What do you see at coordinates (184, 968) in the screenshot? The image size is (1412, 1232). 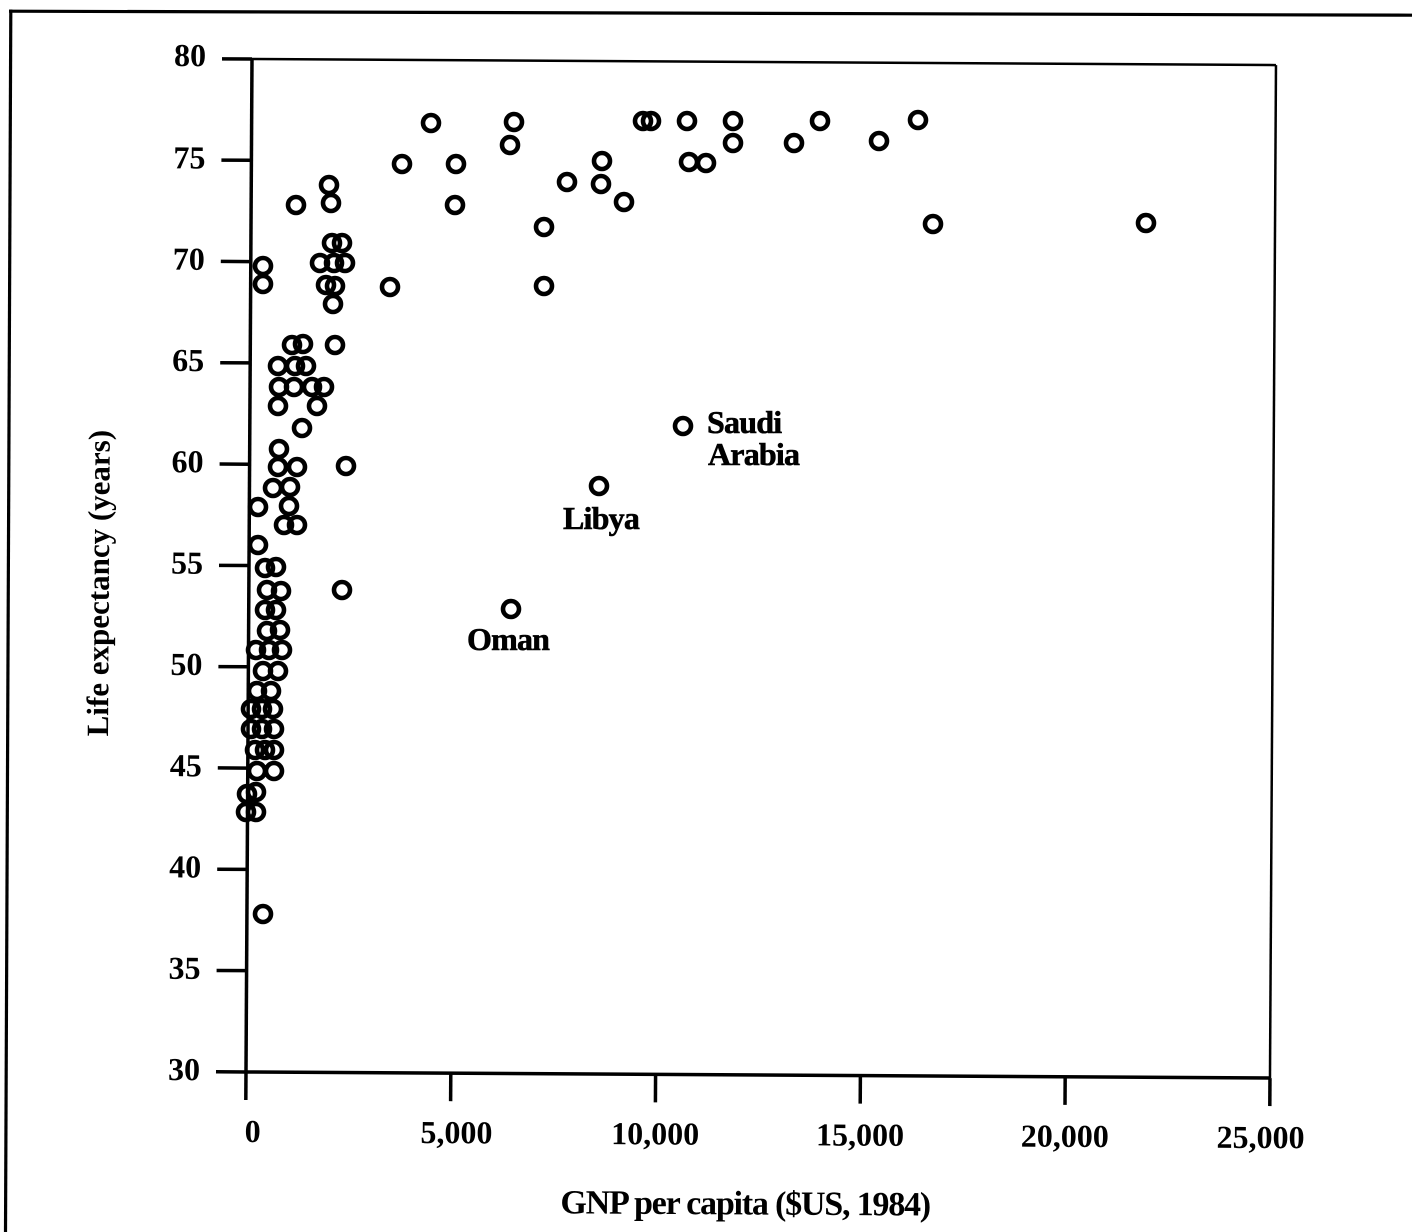 I see `svg-text: 35` at bounding box center [184, 968].